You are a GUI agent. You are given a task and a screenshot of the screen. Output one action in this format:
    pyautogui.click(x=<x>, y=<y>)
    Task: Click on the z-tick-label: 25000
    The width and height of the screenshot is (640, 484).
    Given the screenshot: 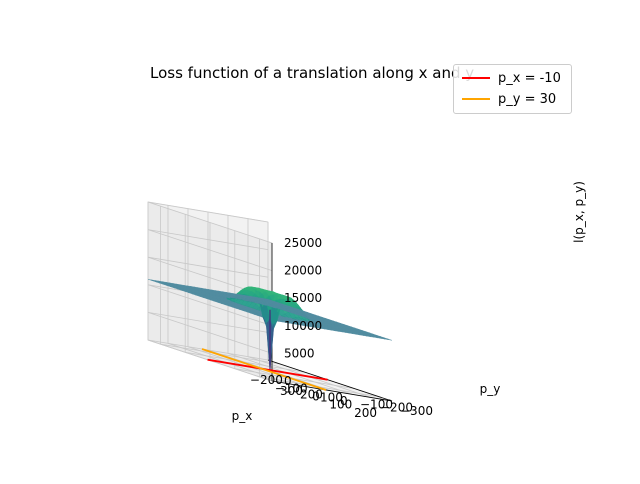 What is the action you would take?
    pyautogui.click(x=303, y=243)
    